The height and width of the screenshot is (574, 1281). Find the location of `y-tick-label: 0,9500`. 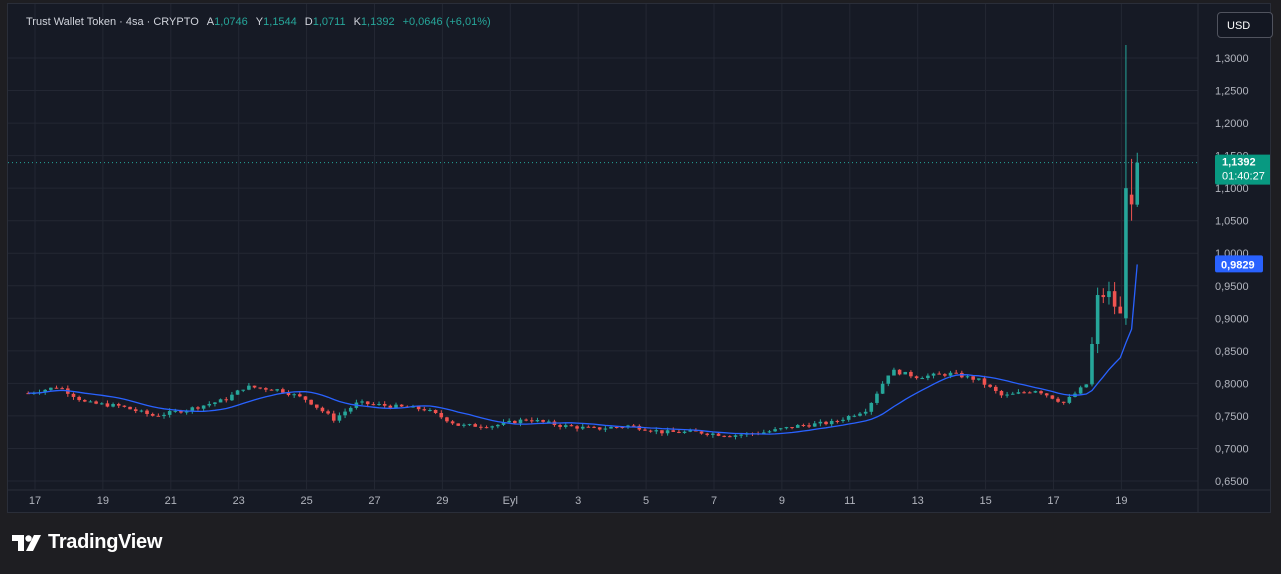

y-tick-label: 0,9500 is located at coordinates (1232, 287).